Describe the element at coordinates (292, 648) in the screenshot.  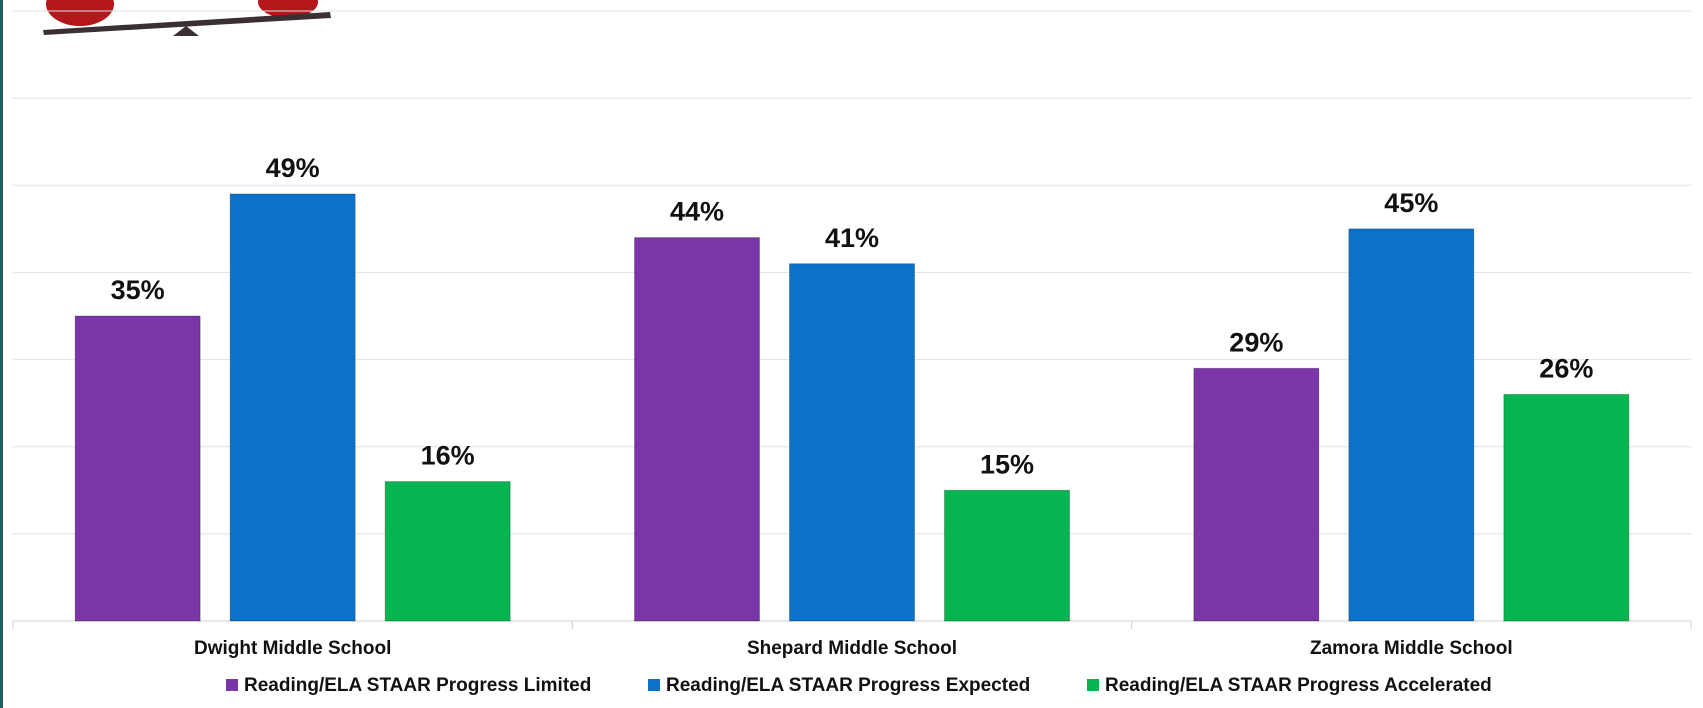
I see `x-tick-label: Dwight Middle School` at that location.